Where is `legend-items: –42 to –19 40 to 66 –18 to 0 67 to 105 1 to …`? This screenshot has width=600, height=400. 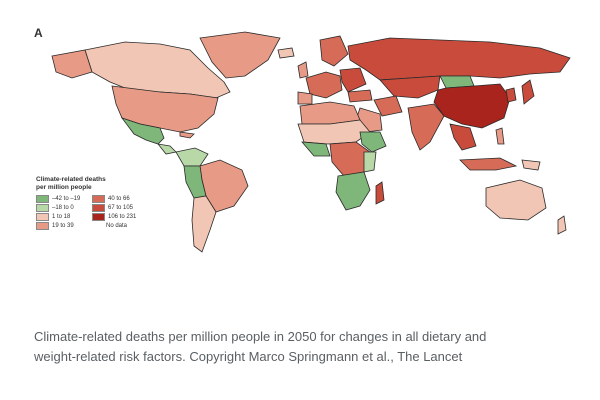
legend-items: –42 to –19 40 to 66 –18 to 0 67 to 105 1 to … is located at coordinates (93, 212).